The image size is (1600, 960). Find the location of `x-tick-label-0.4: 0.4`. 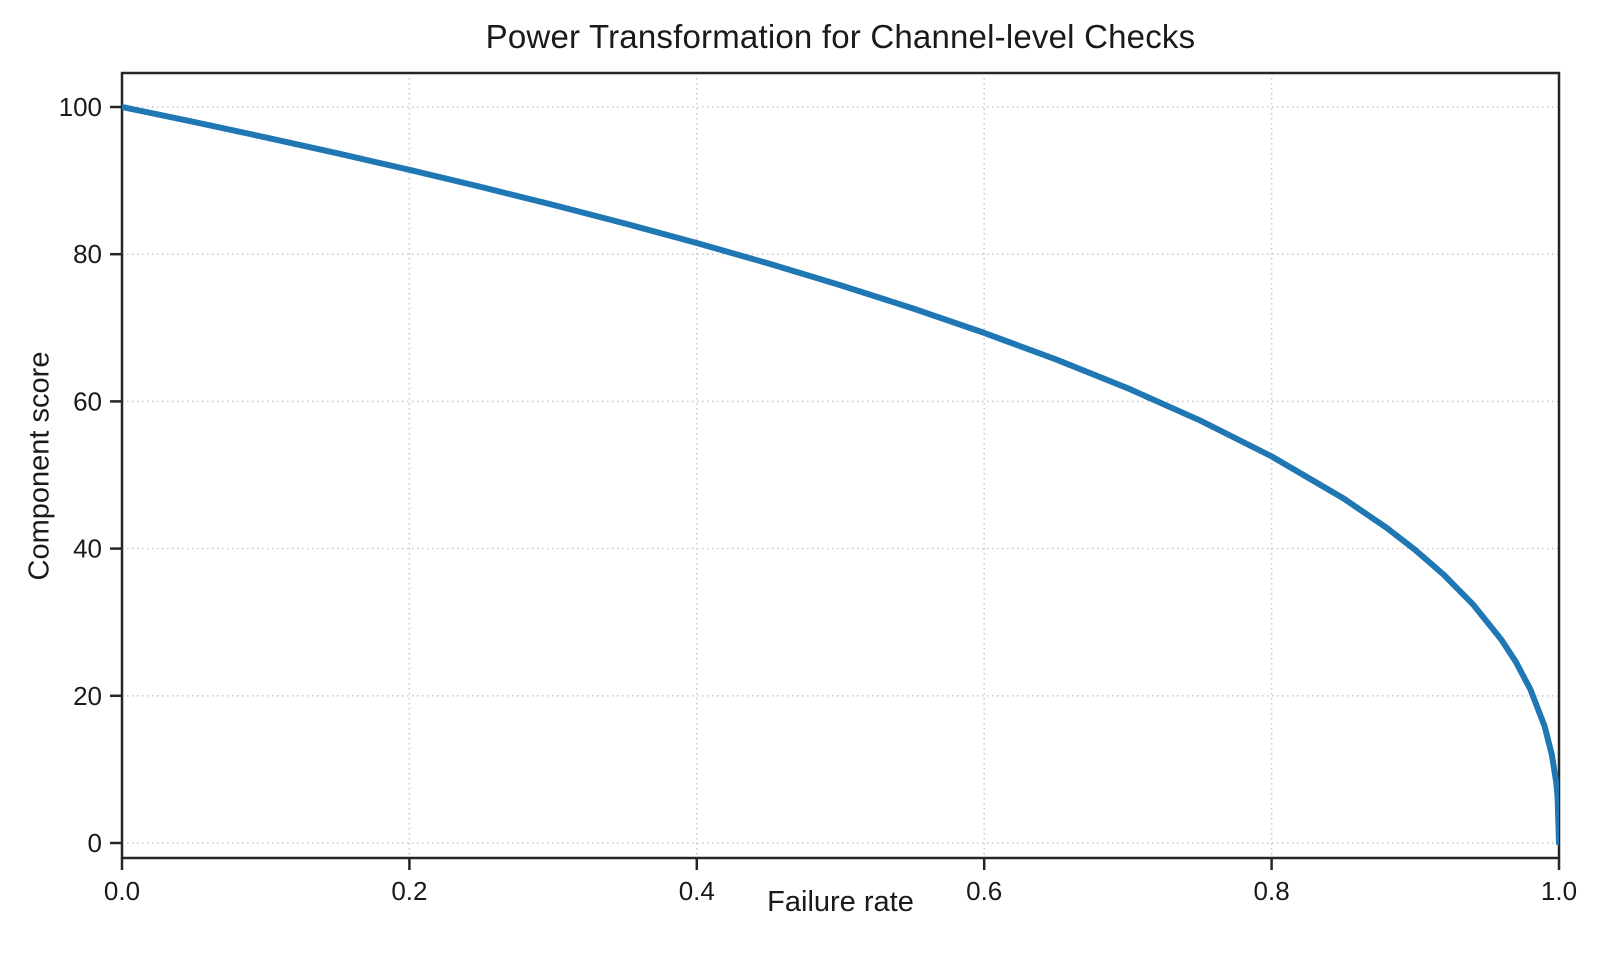

x-tick-label-0.4: 0.4 is located at coordinates (697, 891).